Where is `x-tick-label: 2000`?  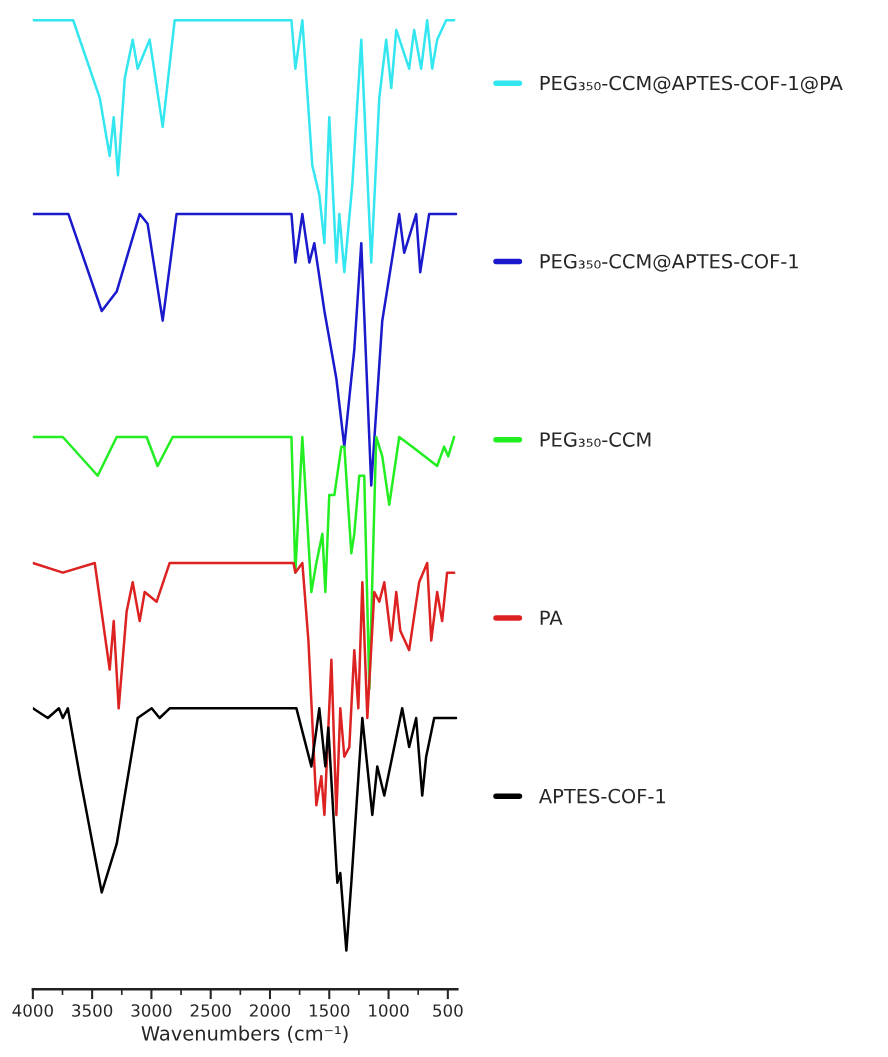
x-tick-label: 2000 is located at coordinates (270, 1010).